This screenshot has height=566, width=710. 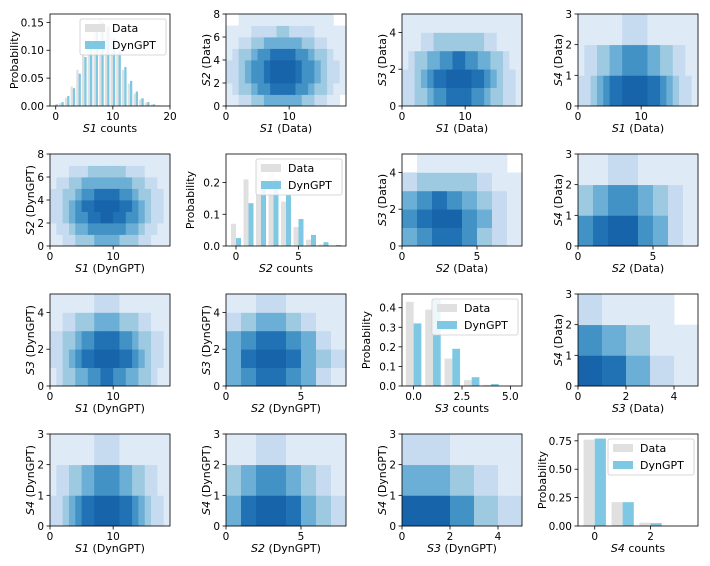 What do you see at coordinates (475, 317) in the screenshot?
I see `legend: Data DynGPT` at bounding box center [475, 317].